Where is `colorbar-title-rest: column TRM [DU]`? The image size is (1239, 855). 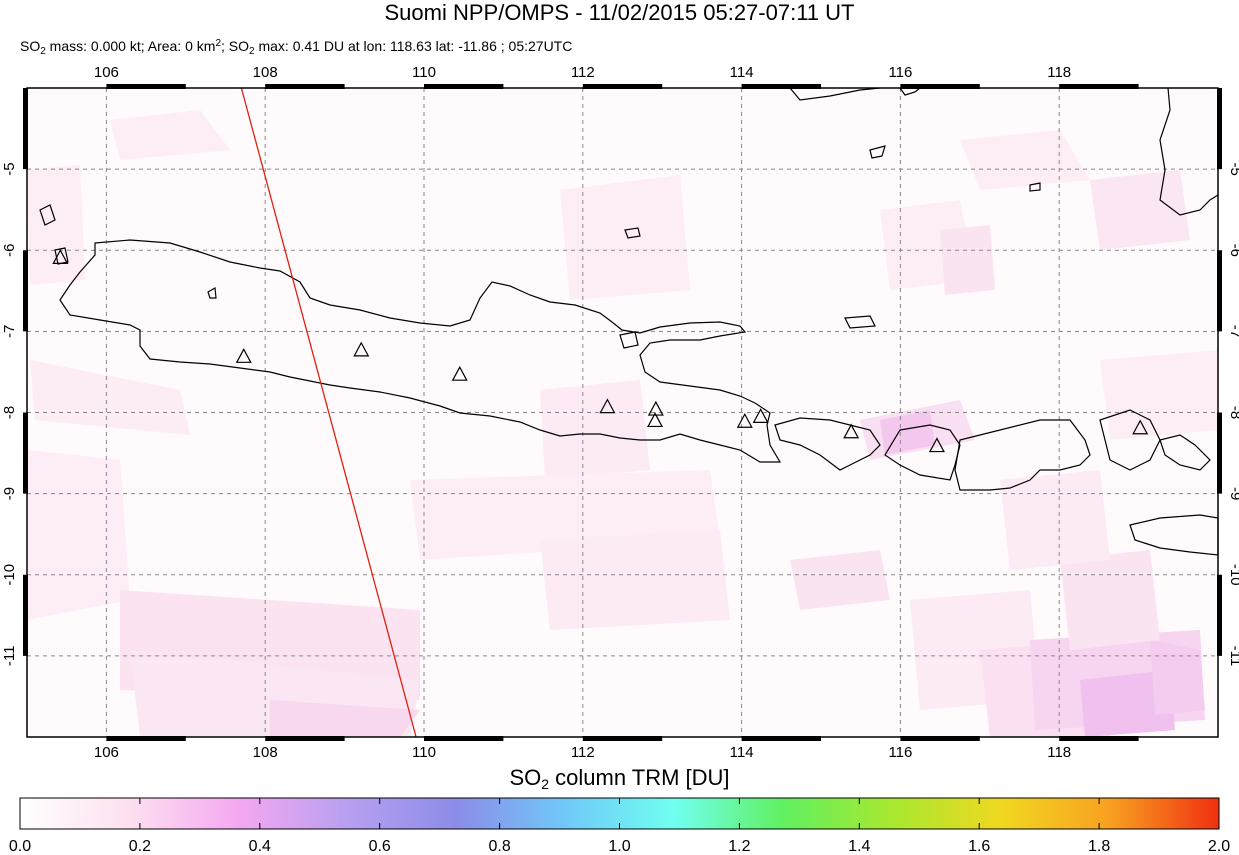
colorbar-title-rest: column TRM [DU] is located at coordinates (639, 777).